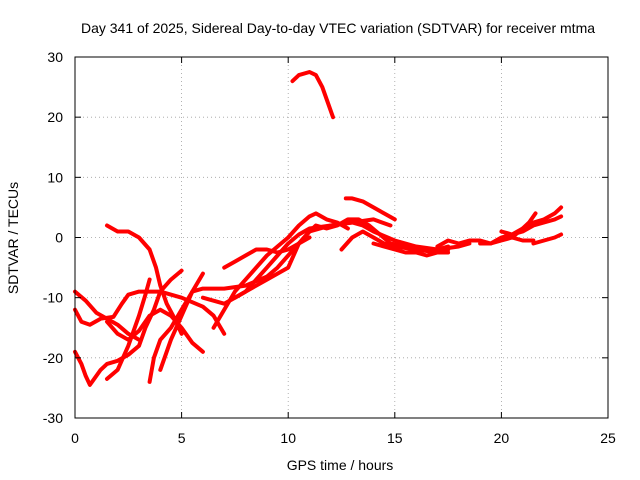 The width and height of the screenshot is (640, 480). What do you see at coordinates (59, 238) in the screenshot?
I see `y-tick-label: 0` at bounding box center [59, 238].